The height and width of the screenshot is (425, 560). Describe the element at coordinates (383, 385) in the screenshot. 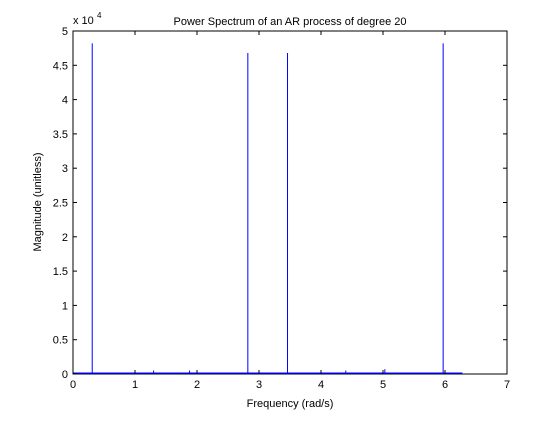

I see `x-tick-label-5: 5` at that location.